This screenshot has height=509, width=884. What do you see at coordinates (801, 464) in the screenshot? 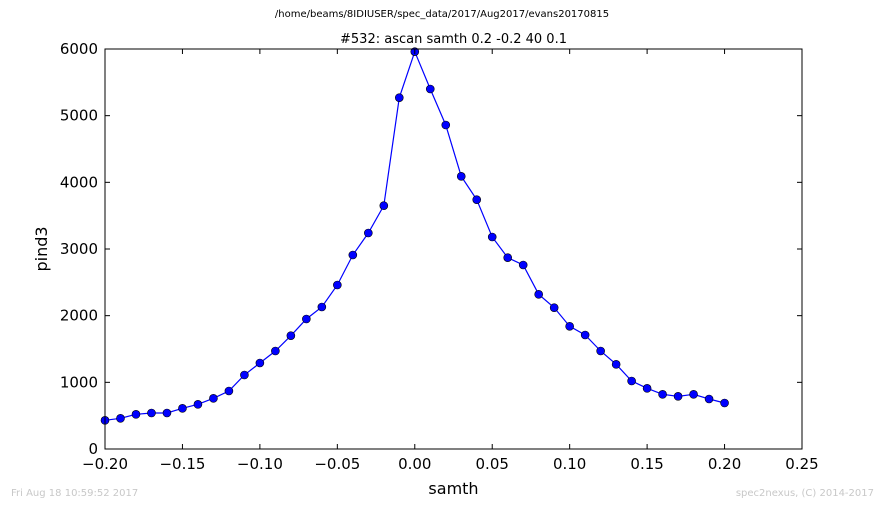
I see `x-tick-label: 0.25` at bounding box center [801, 464].